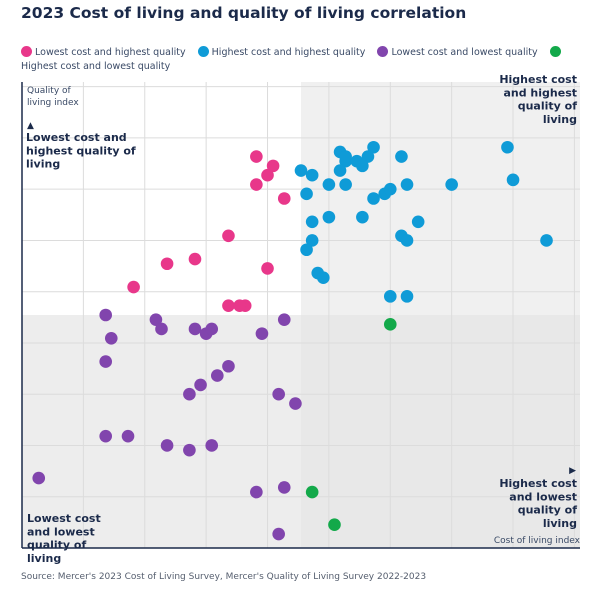 This screenshot has width=595, height=595. I want to click on up-arrow-icon: ▲, so click(30, 126).